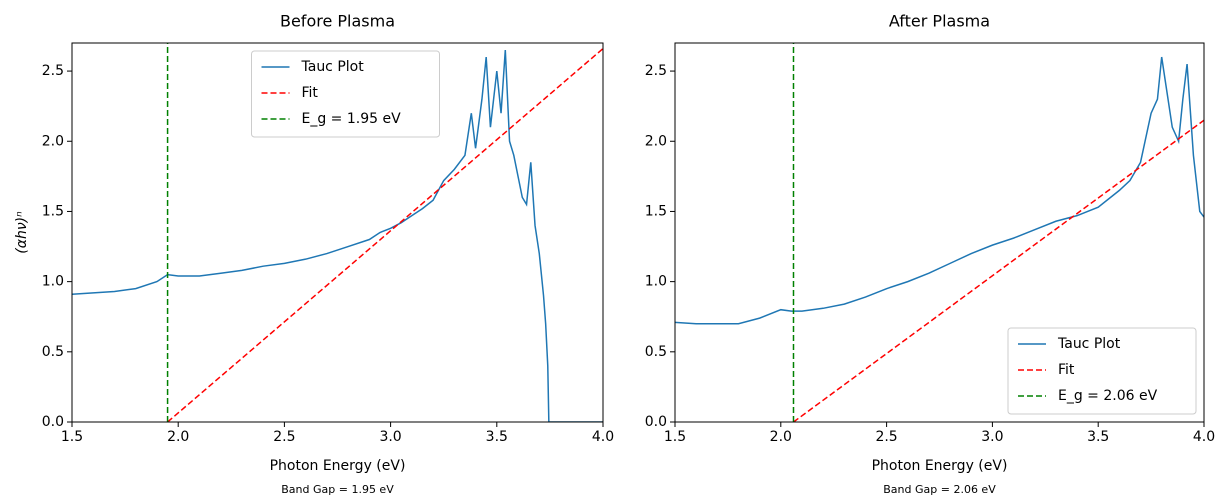 Image resolution: width=1216 pixels, height=502 pixels. I want to click on legend-label: E_g = 1.95 eV, so click(352, 119).